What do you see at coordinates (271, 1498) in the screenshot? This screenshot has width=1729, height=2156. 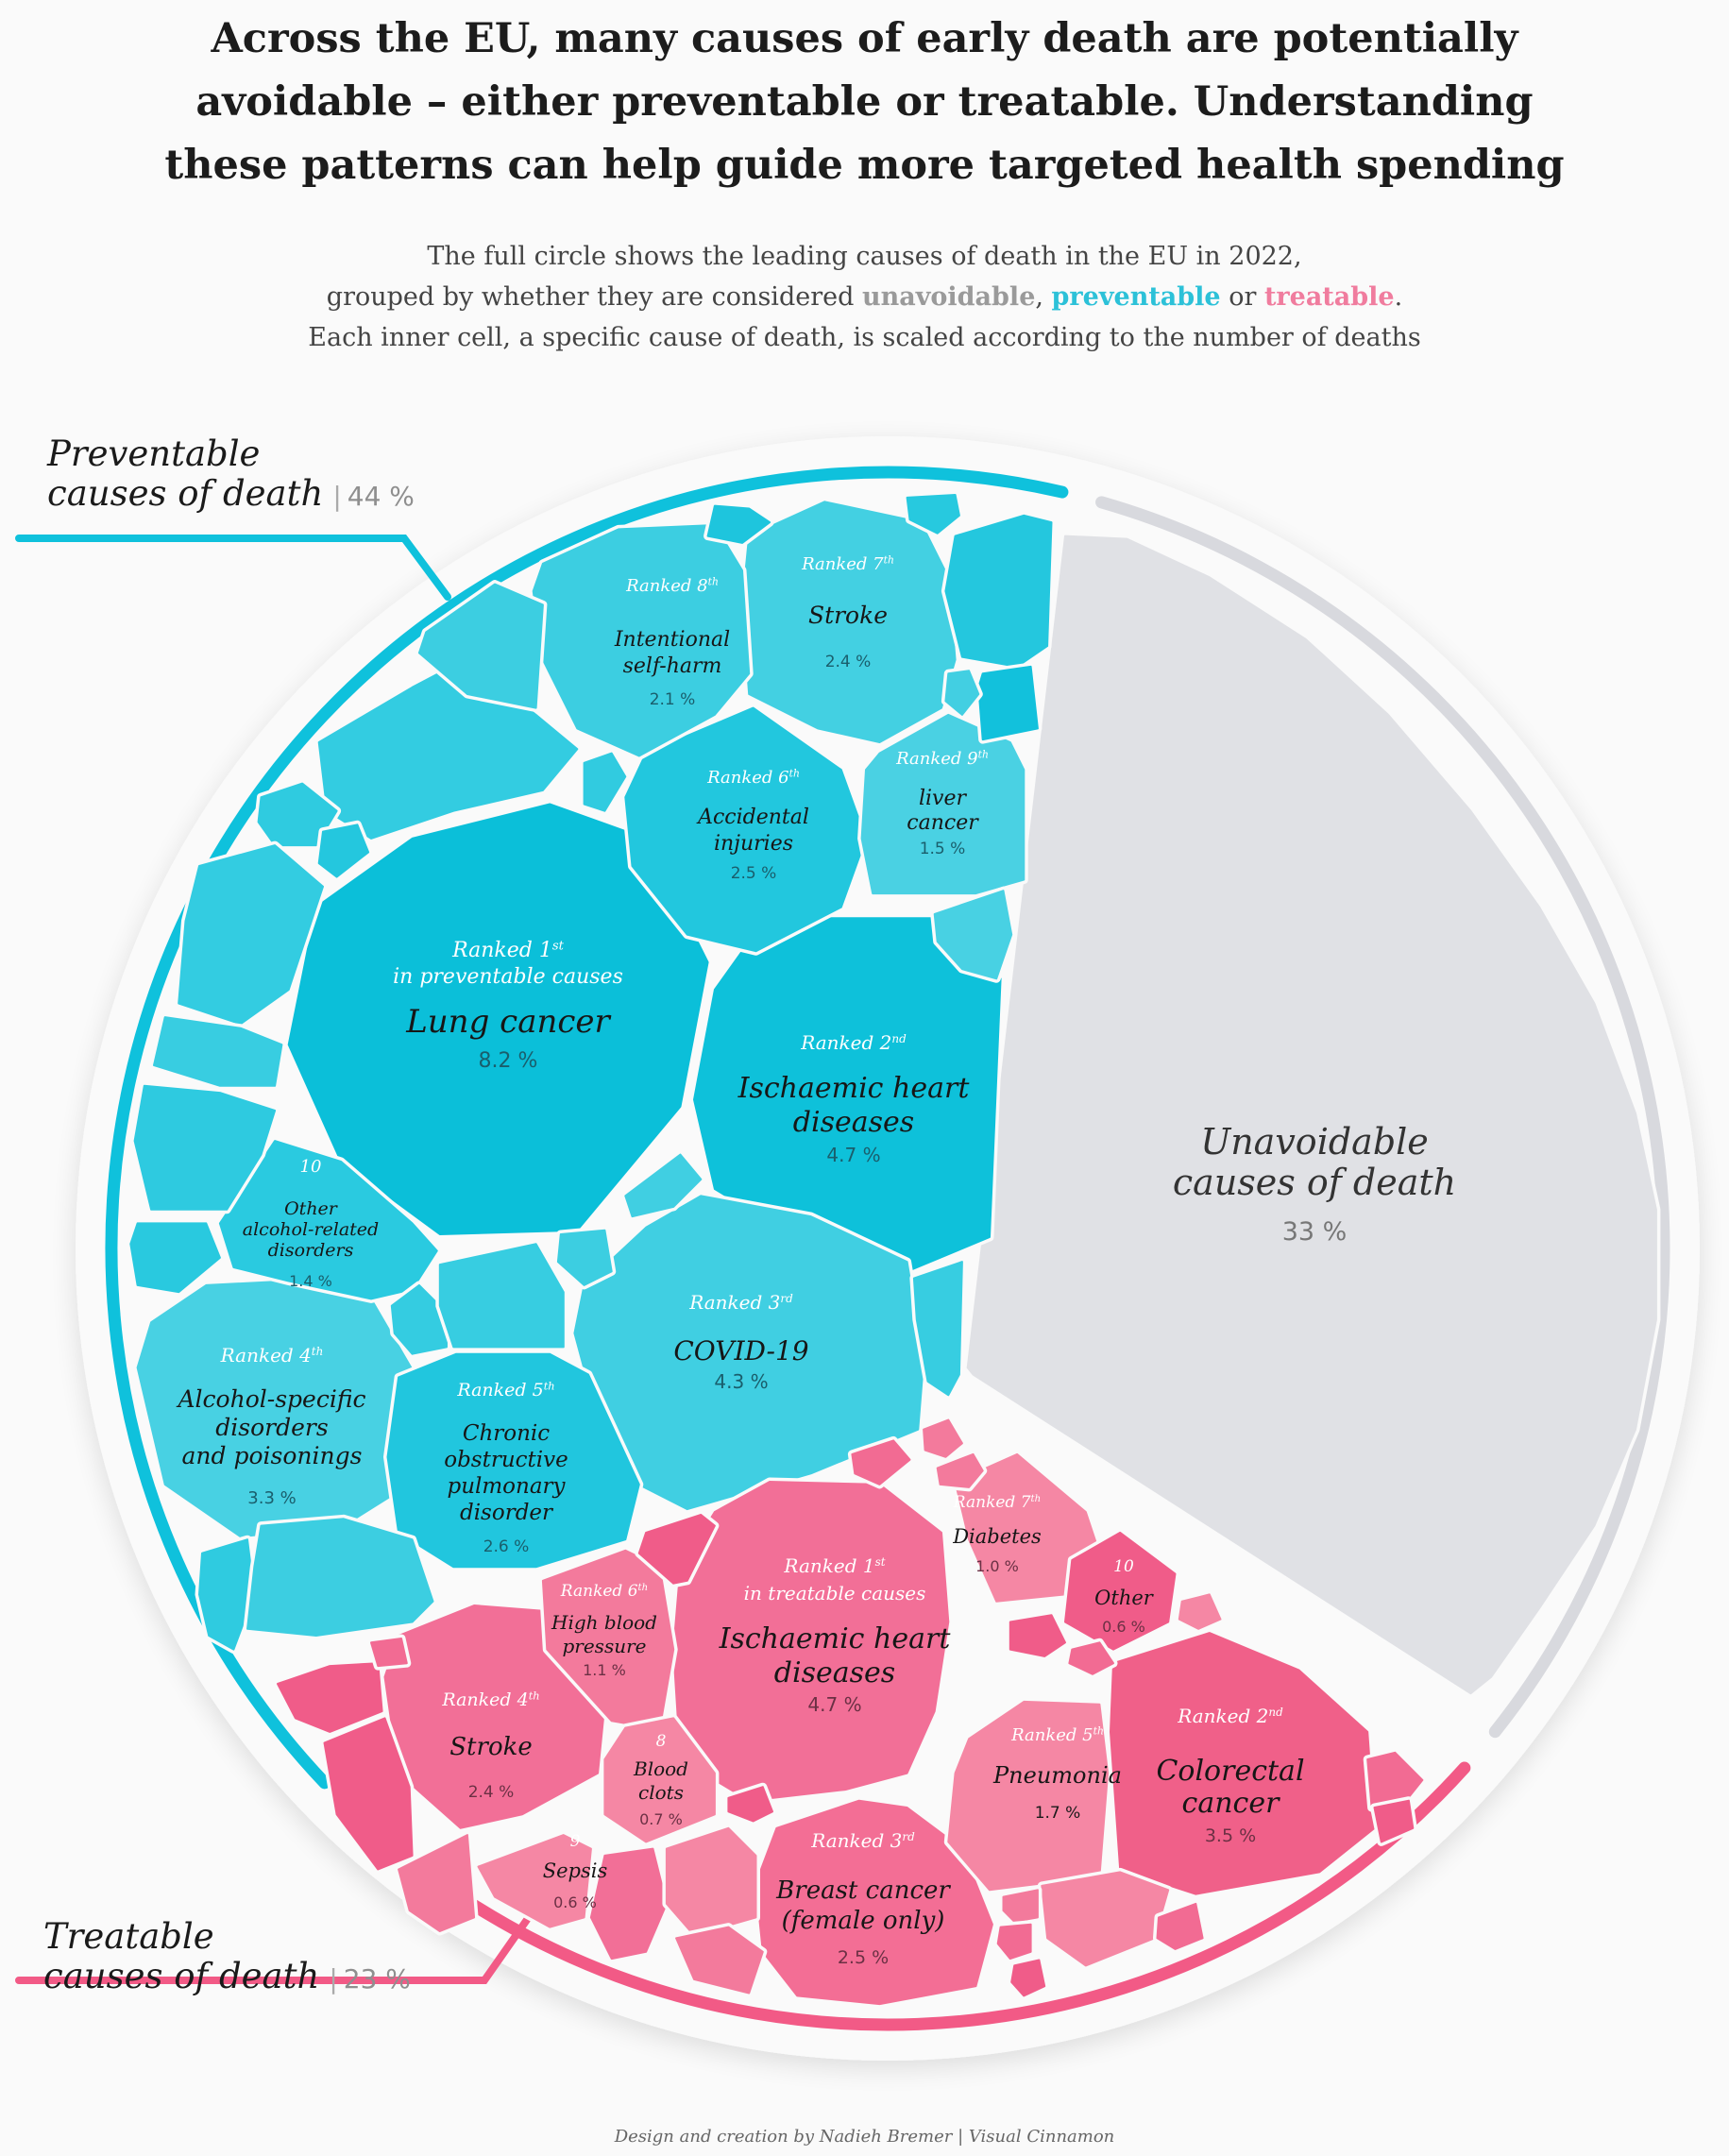 I see `cause-percent: 3.3 %` at bounding box center [271, 1498].